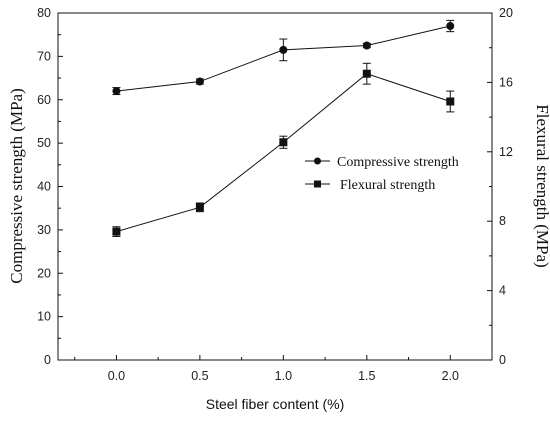 The image size is (550, 422). Describe the element at coordinates (450, 376) in the screenshot. I see `x-tick-label: 2.0` at that location.